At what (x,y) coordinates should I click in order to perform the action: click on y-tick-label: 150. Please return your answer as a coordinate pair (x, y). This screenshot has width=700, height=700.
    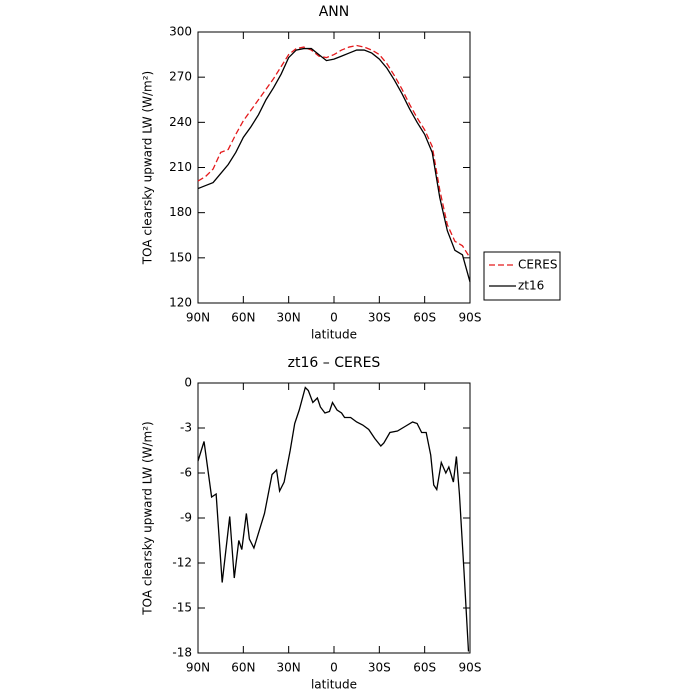
    Looking at the image, I should click on (180, 257).